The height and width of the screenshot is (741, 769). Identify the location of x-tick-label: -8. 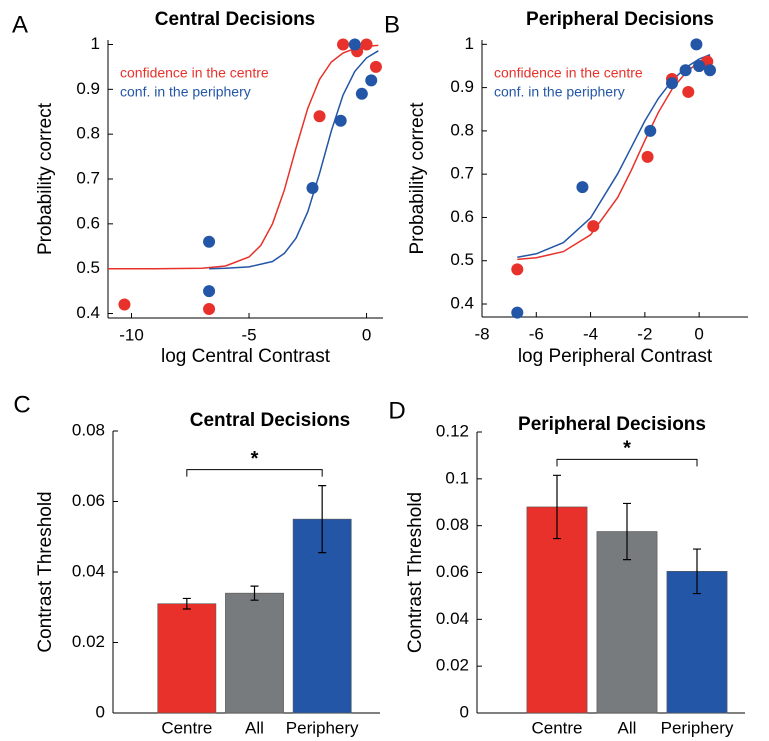
(481, 333).